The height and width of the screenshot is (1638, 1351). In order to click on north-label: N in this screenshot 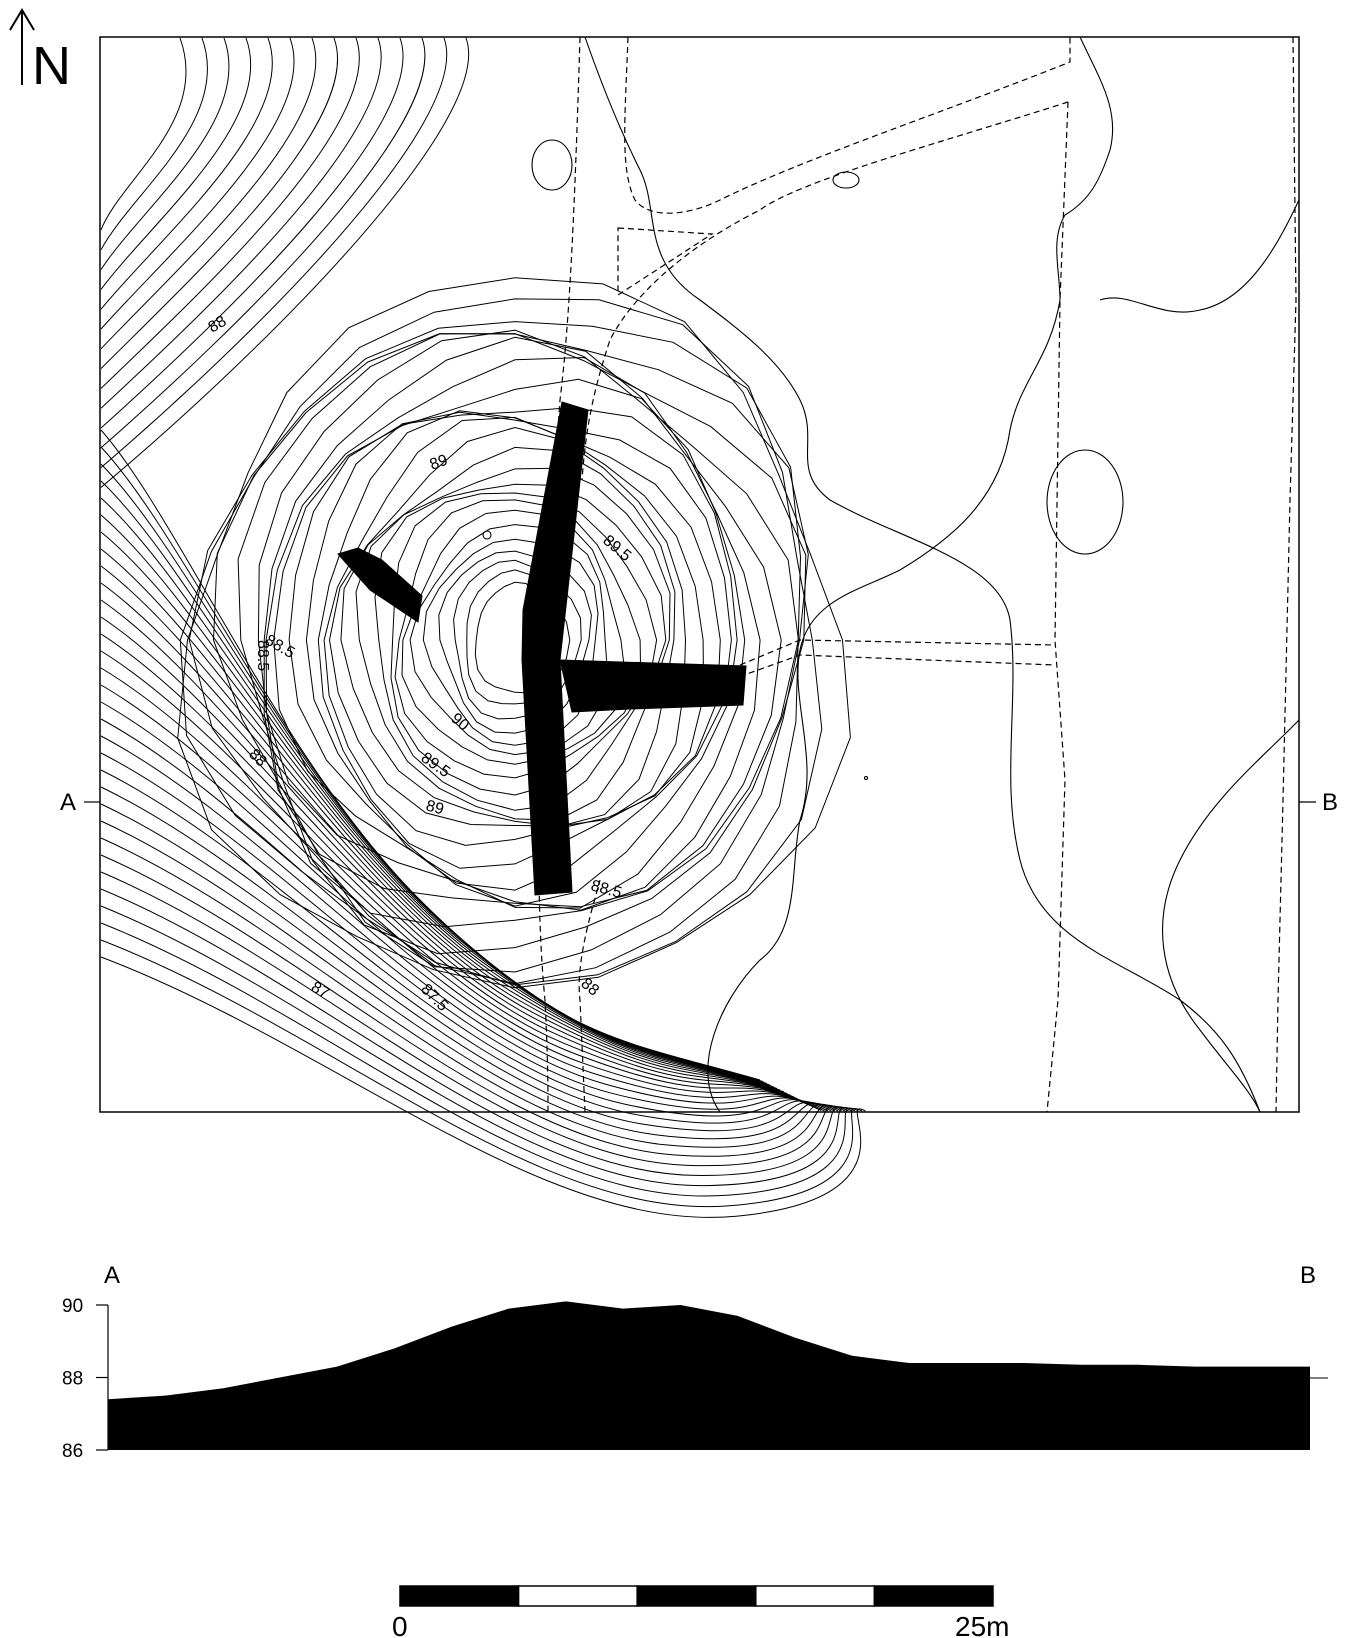, I will do `click(51, 66)`.